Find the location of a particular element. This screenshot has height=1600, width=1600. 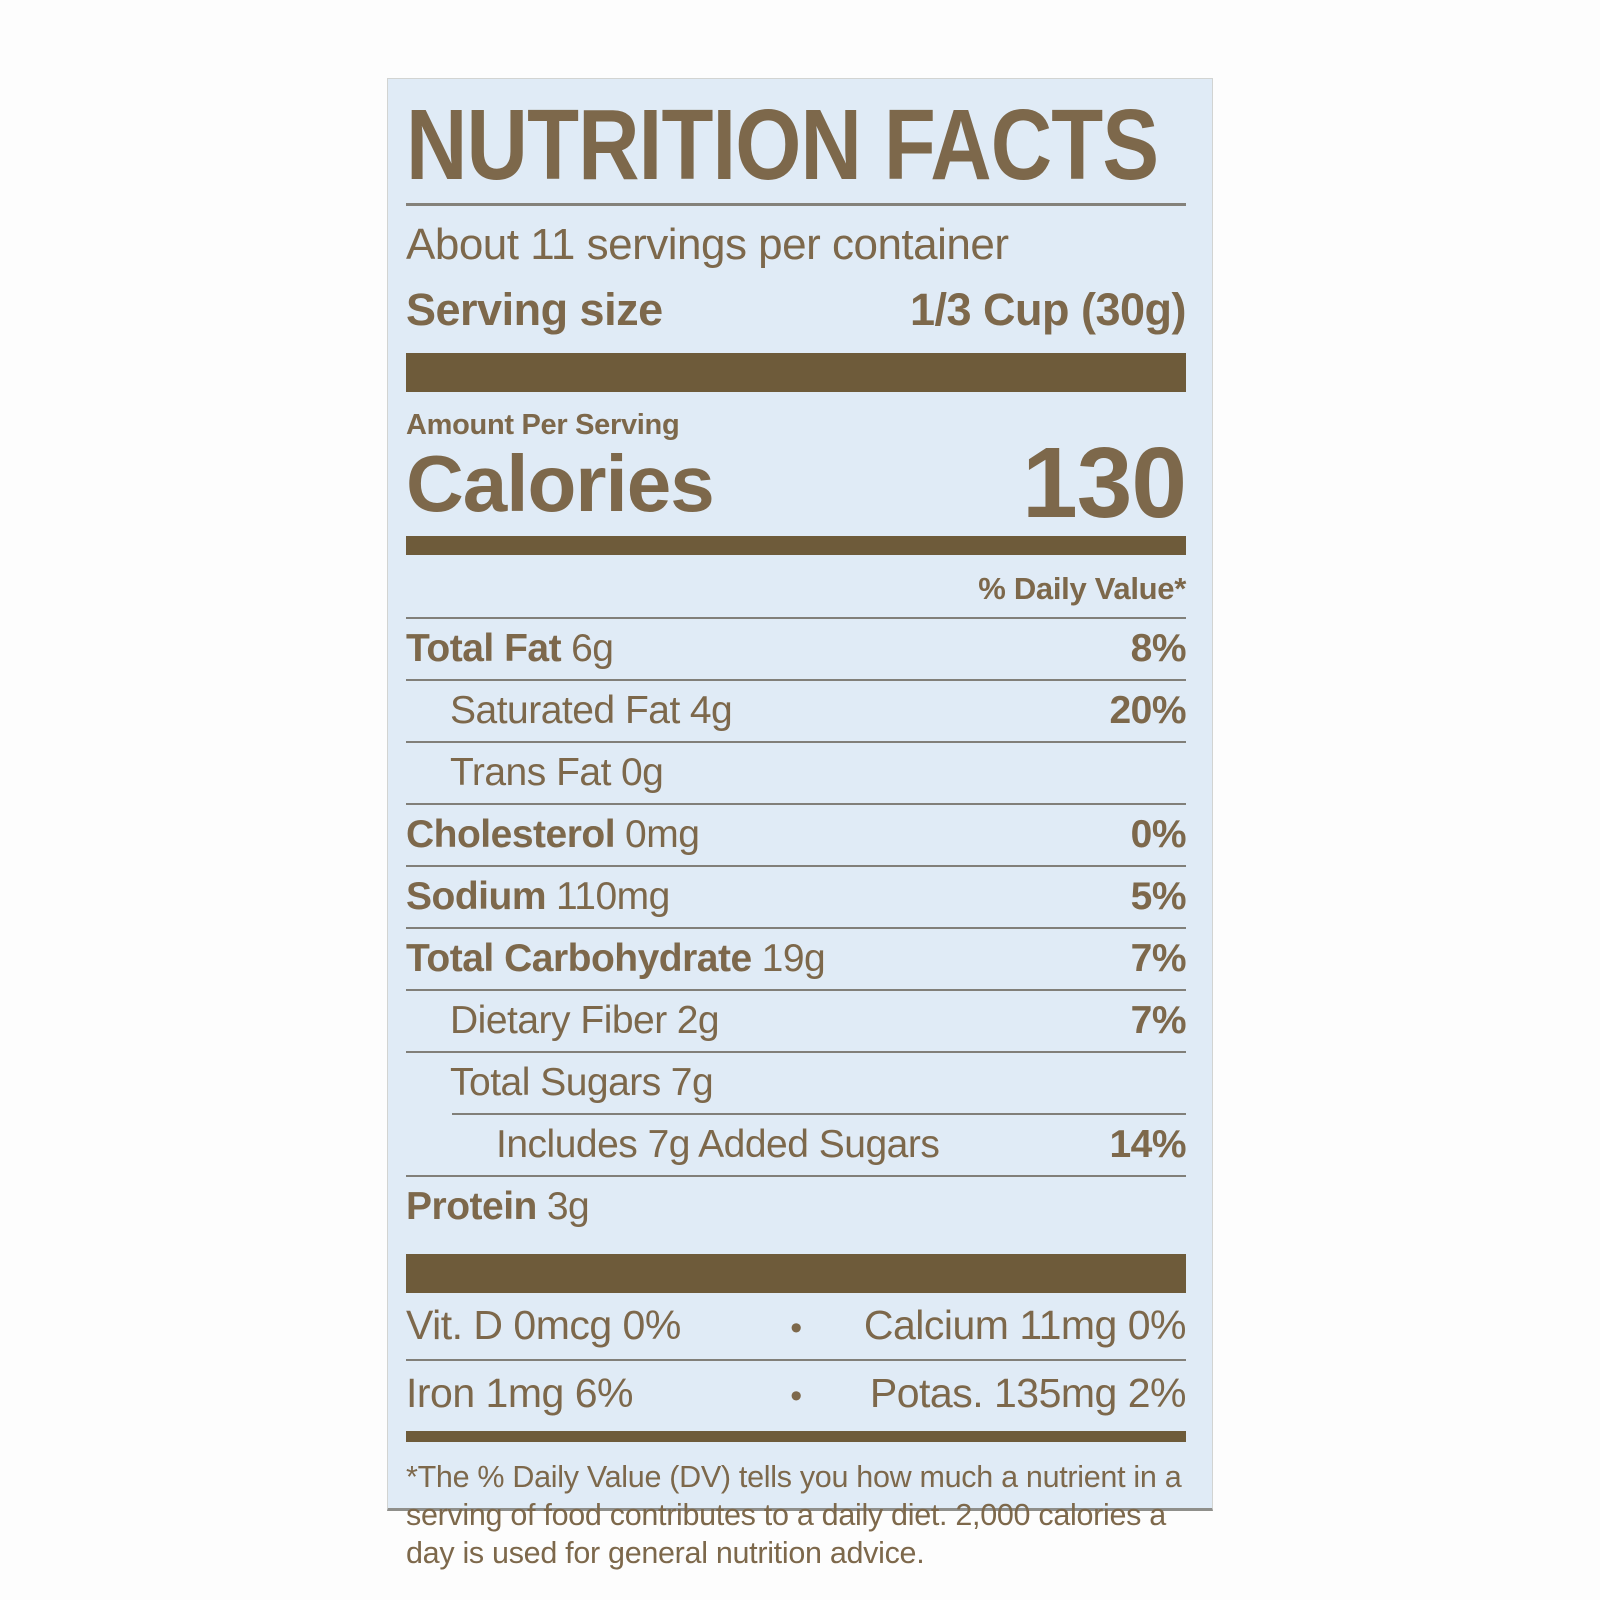

nutrient-dv: 8% is located at coordinates (1158, 648).